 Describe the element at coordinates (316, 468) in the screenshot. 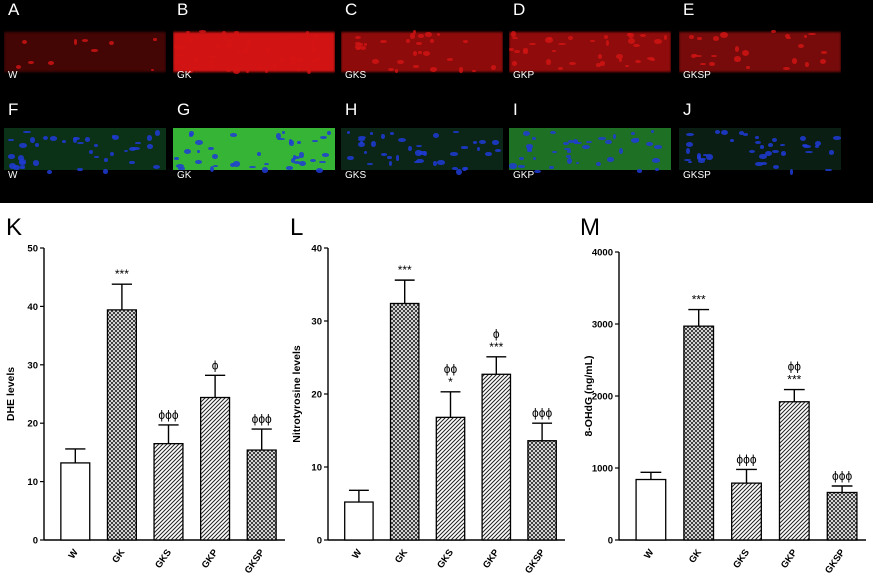

I see `y-tick-label: 10` at that location.